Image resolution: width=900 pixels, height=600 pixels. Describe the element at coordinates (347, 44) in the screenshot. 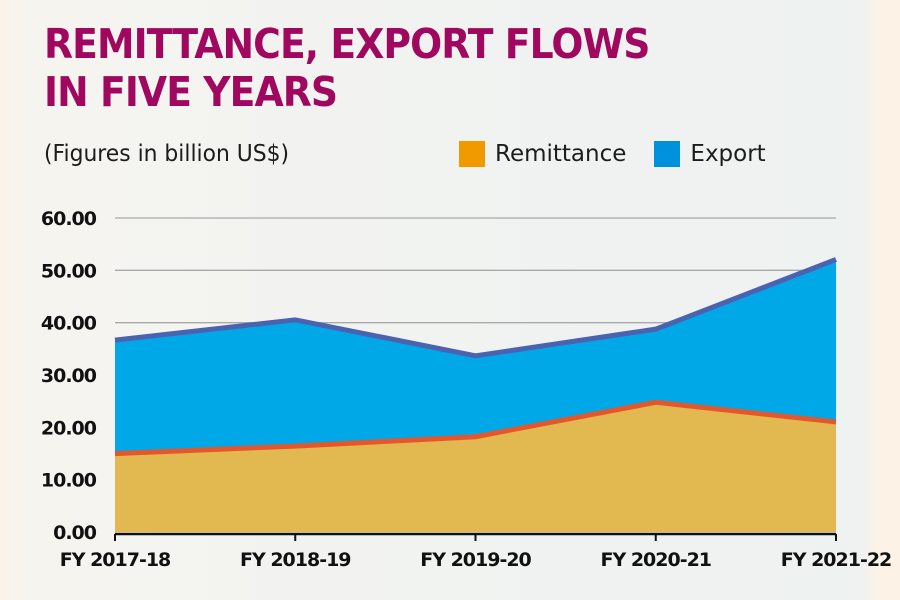

I see `chart-title-line-1: REMITTANCE, EXPORT FLOWS` at that location.